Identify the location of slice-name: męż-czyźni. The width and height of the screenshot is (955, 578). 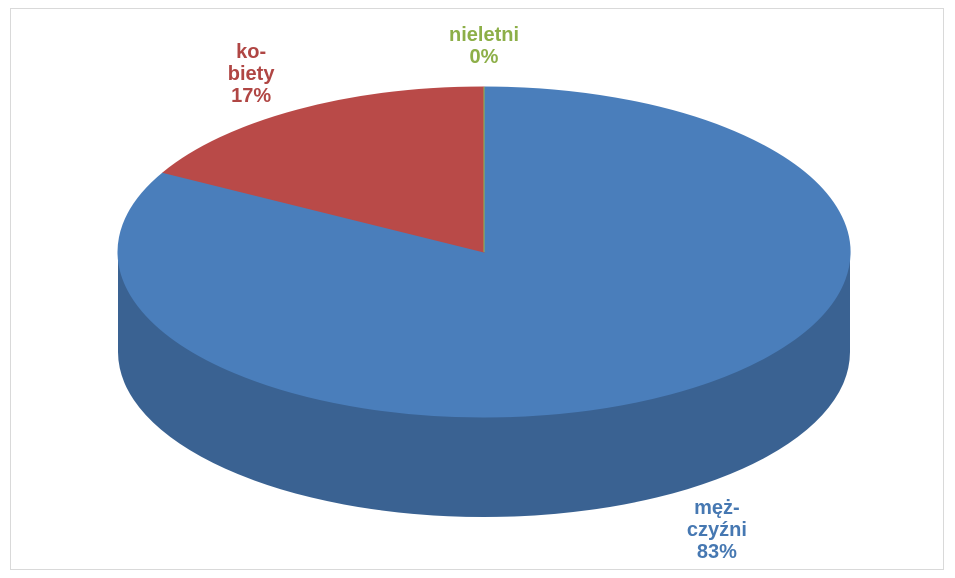
(716, 518).